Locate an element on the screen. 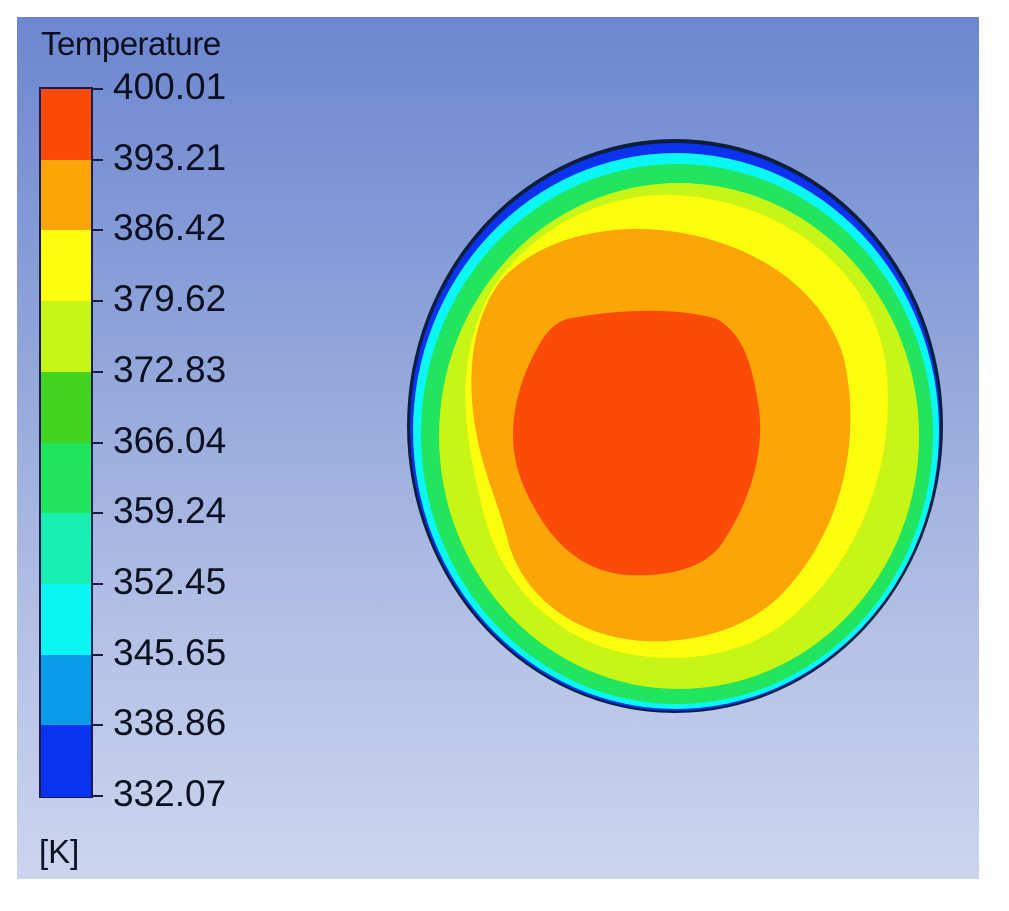  legend-tick-label: 379.62 is located at coordinates (170, 299).